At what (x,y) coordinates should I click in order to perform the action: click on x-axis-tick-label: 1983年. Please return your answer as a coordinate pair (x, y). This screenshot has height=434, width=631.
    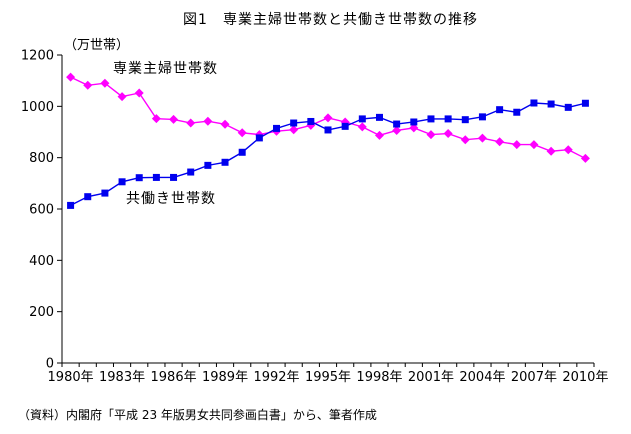
    Looking at the image, I should click on (122, 377).